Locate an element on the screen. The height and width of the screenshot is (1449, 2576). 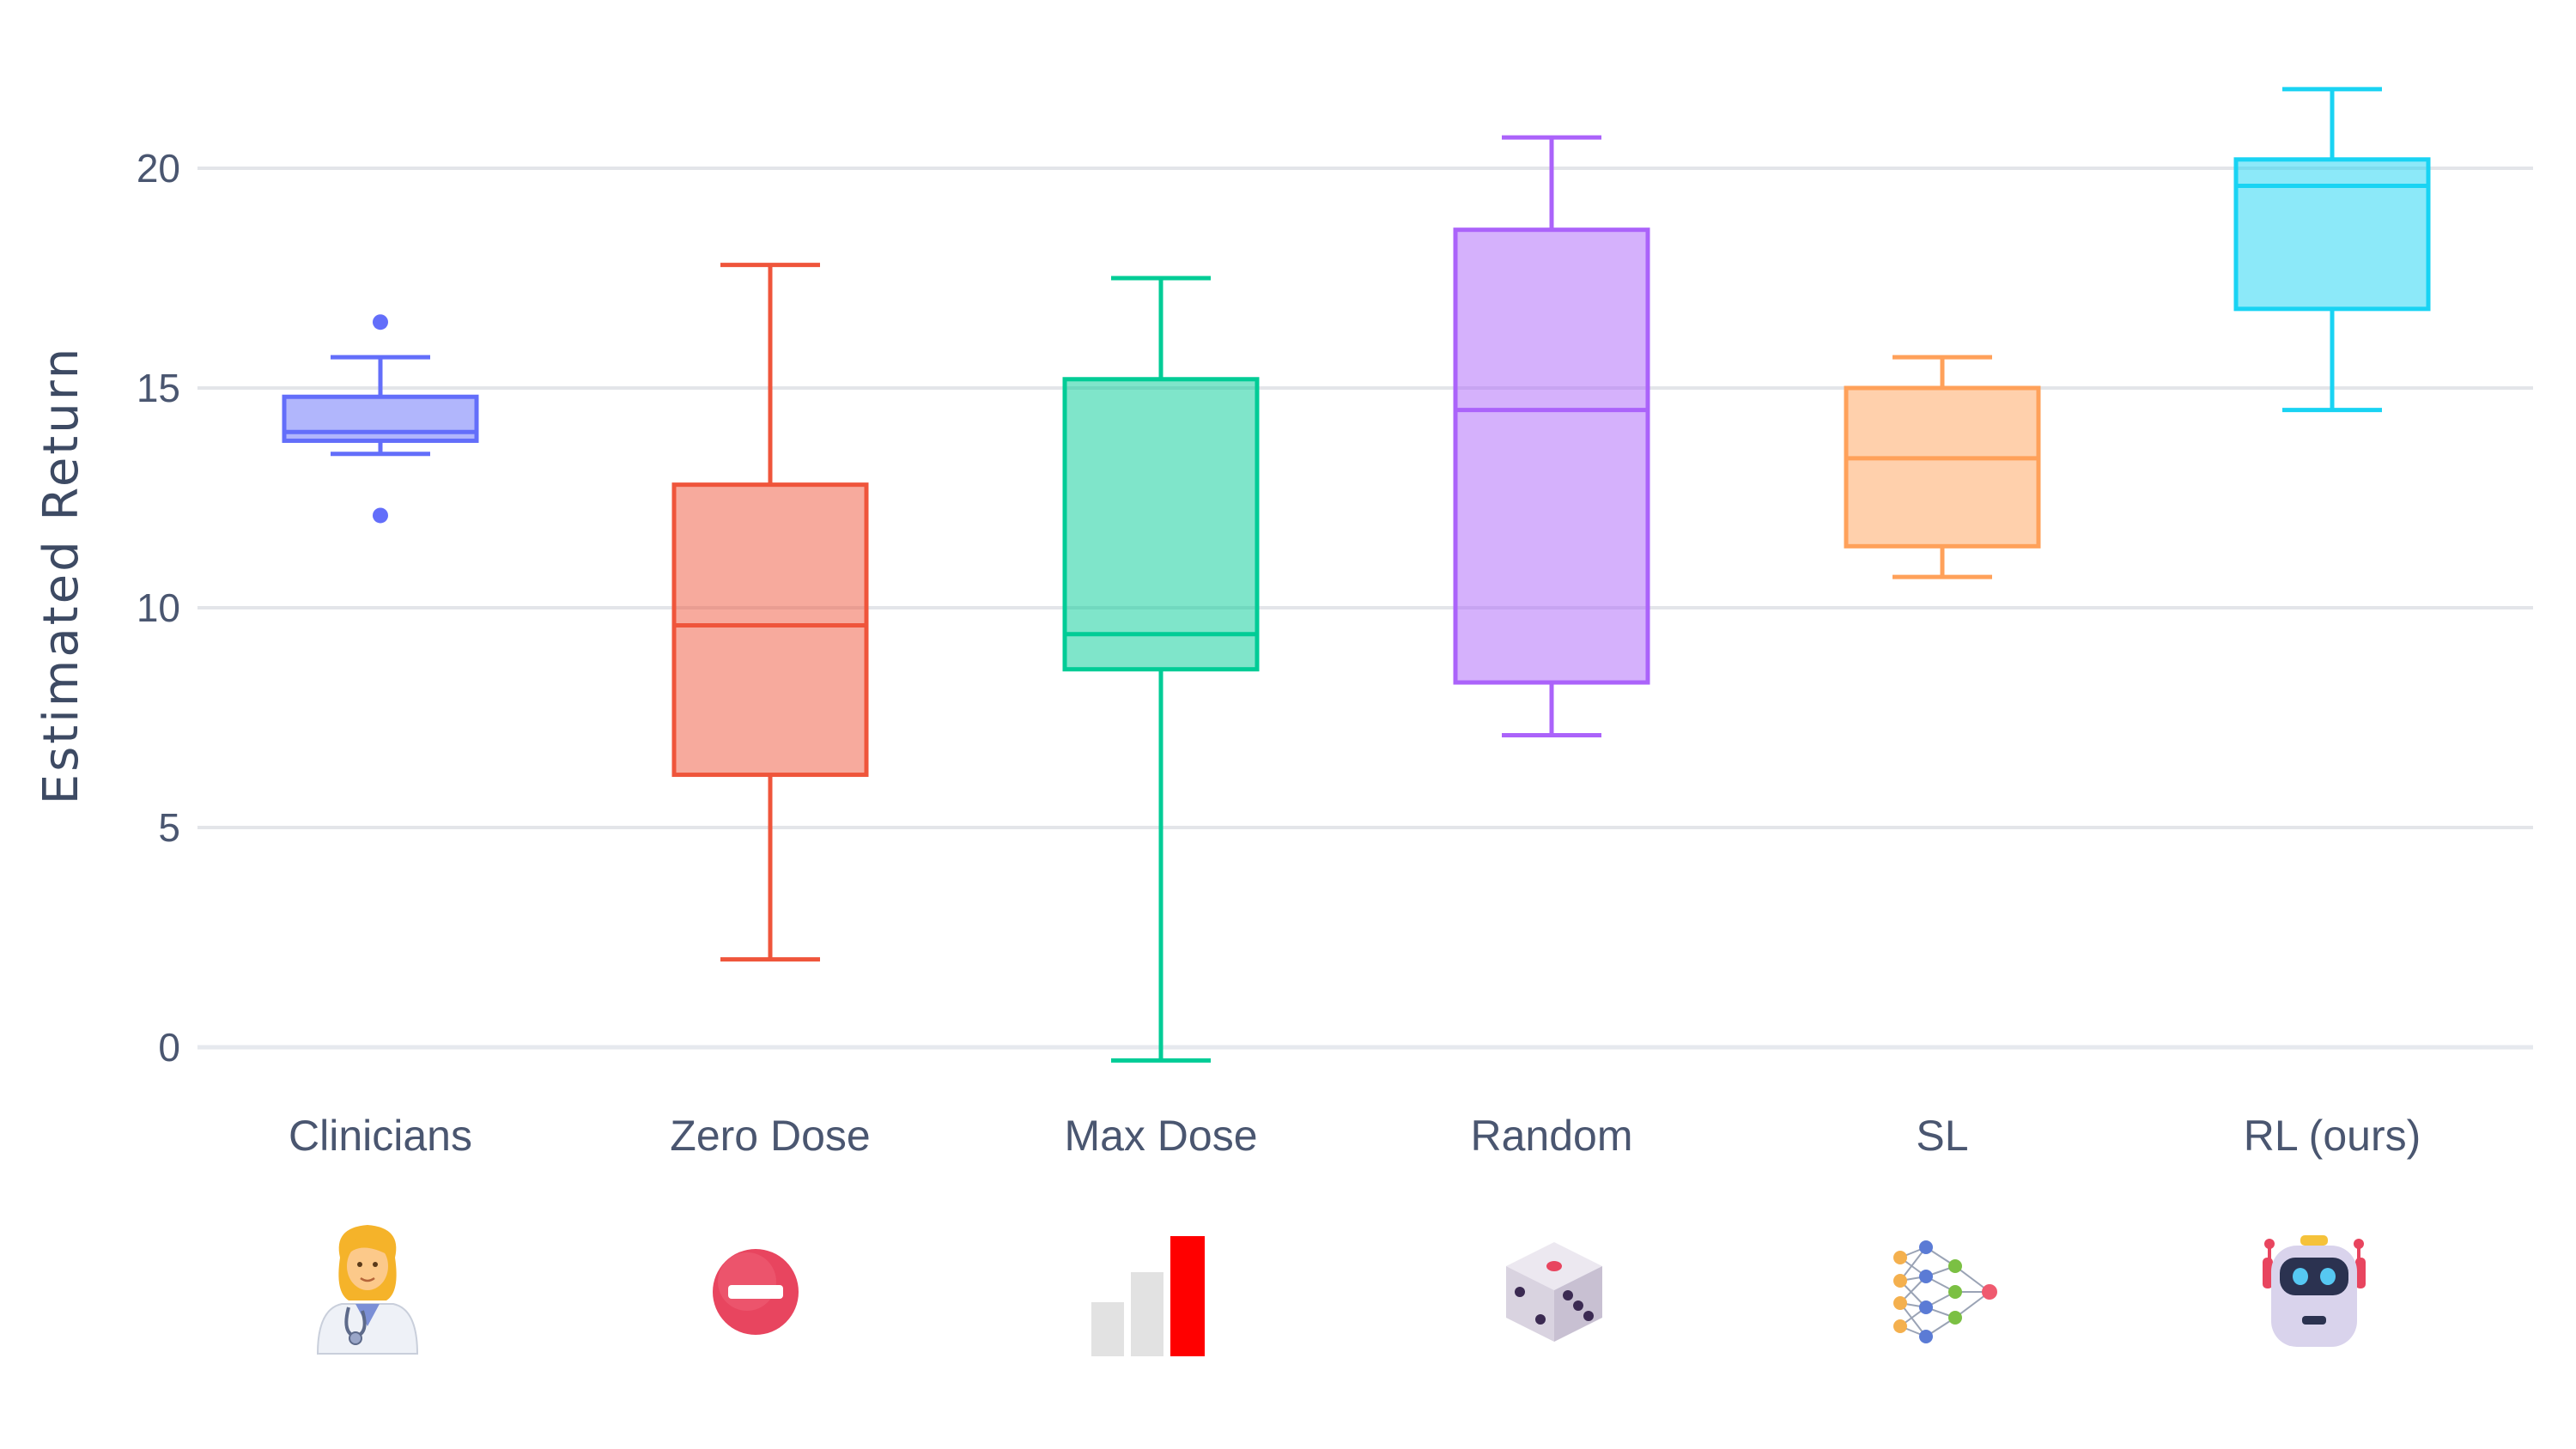
box-zero-dose is located at coordinates (770, 612).